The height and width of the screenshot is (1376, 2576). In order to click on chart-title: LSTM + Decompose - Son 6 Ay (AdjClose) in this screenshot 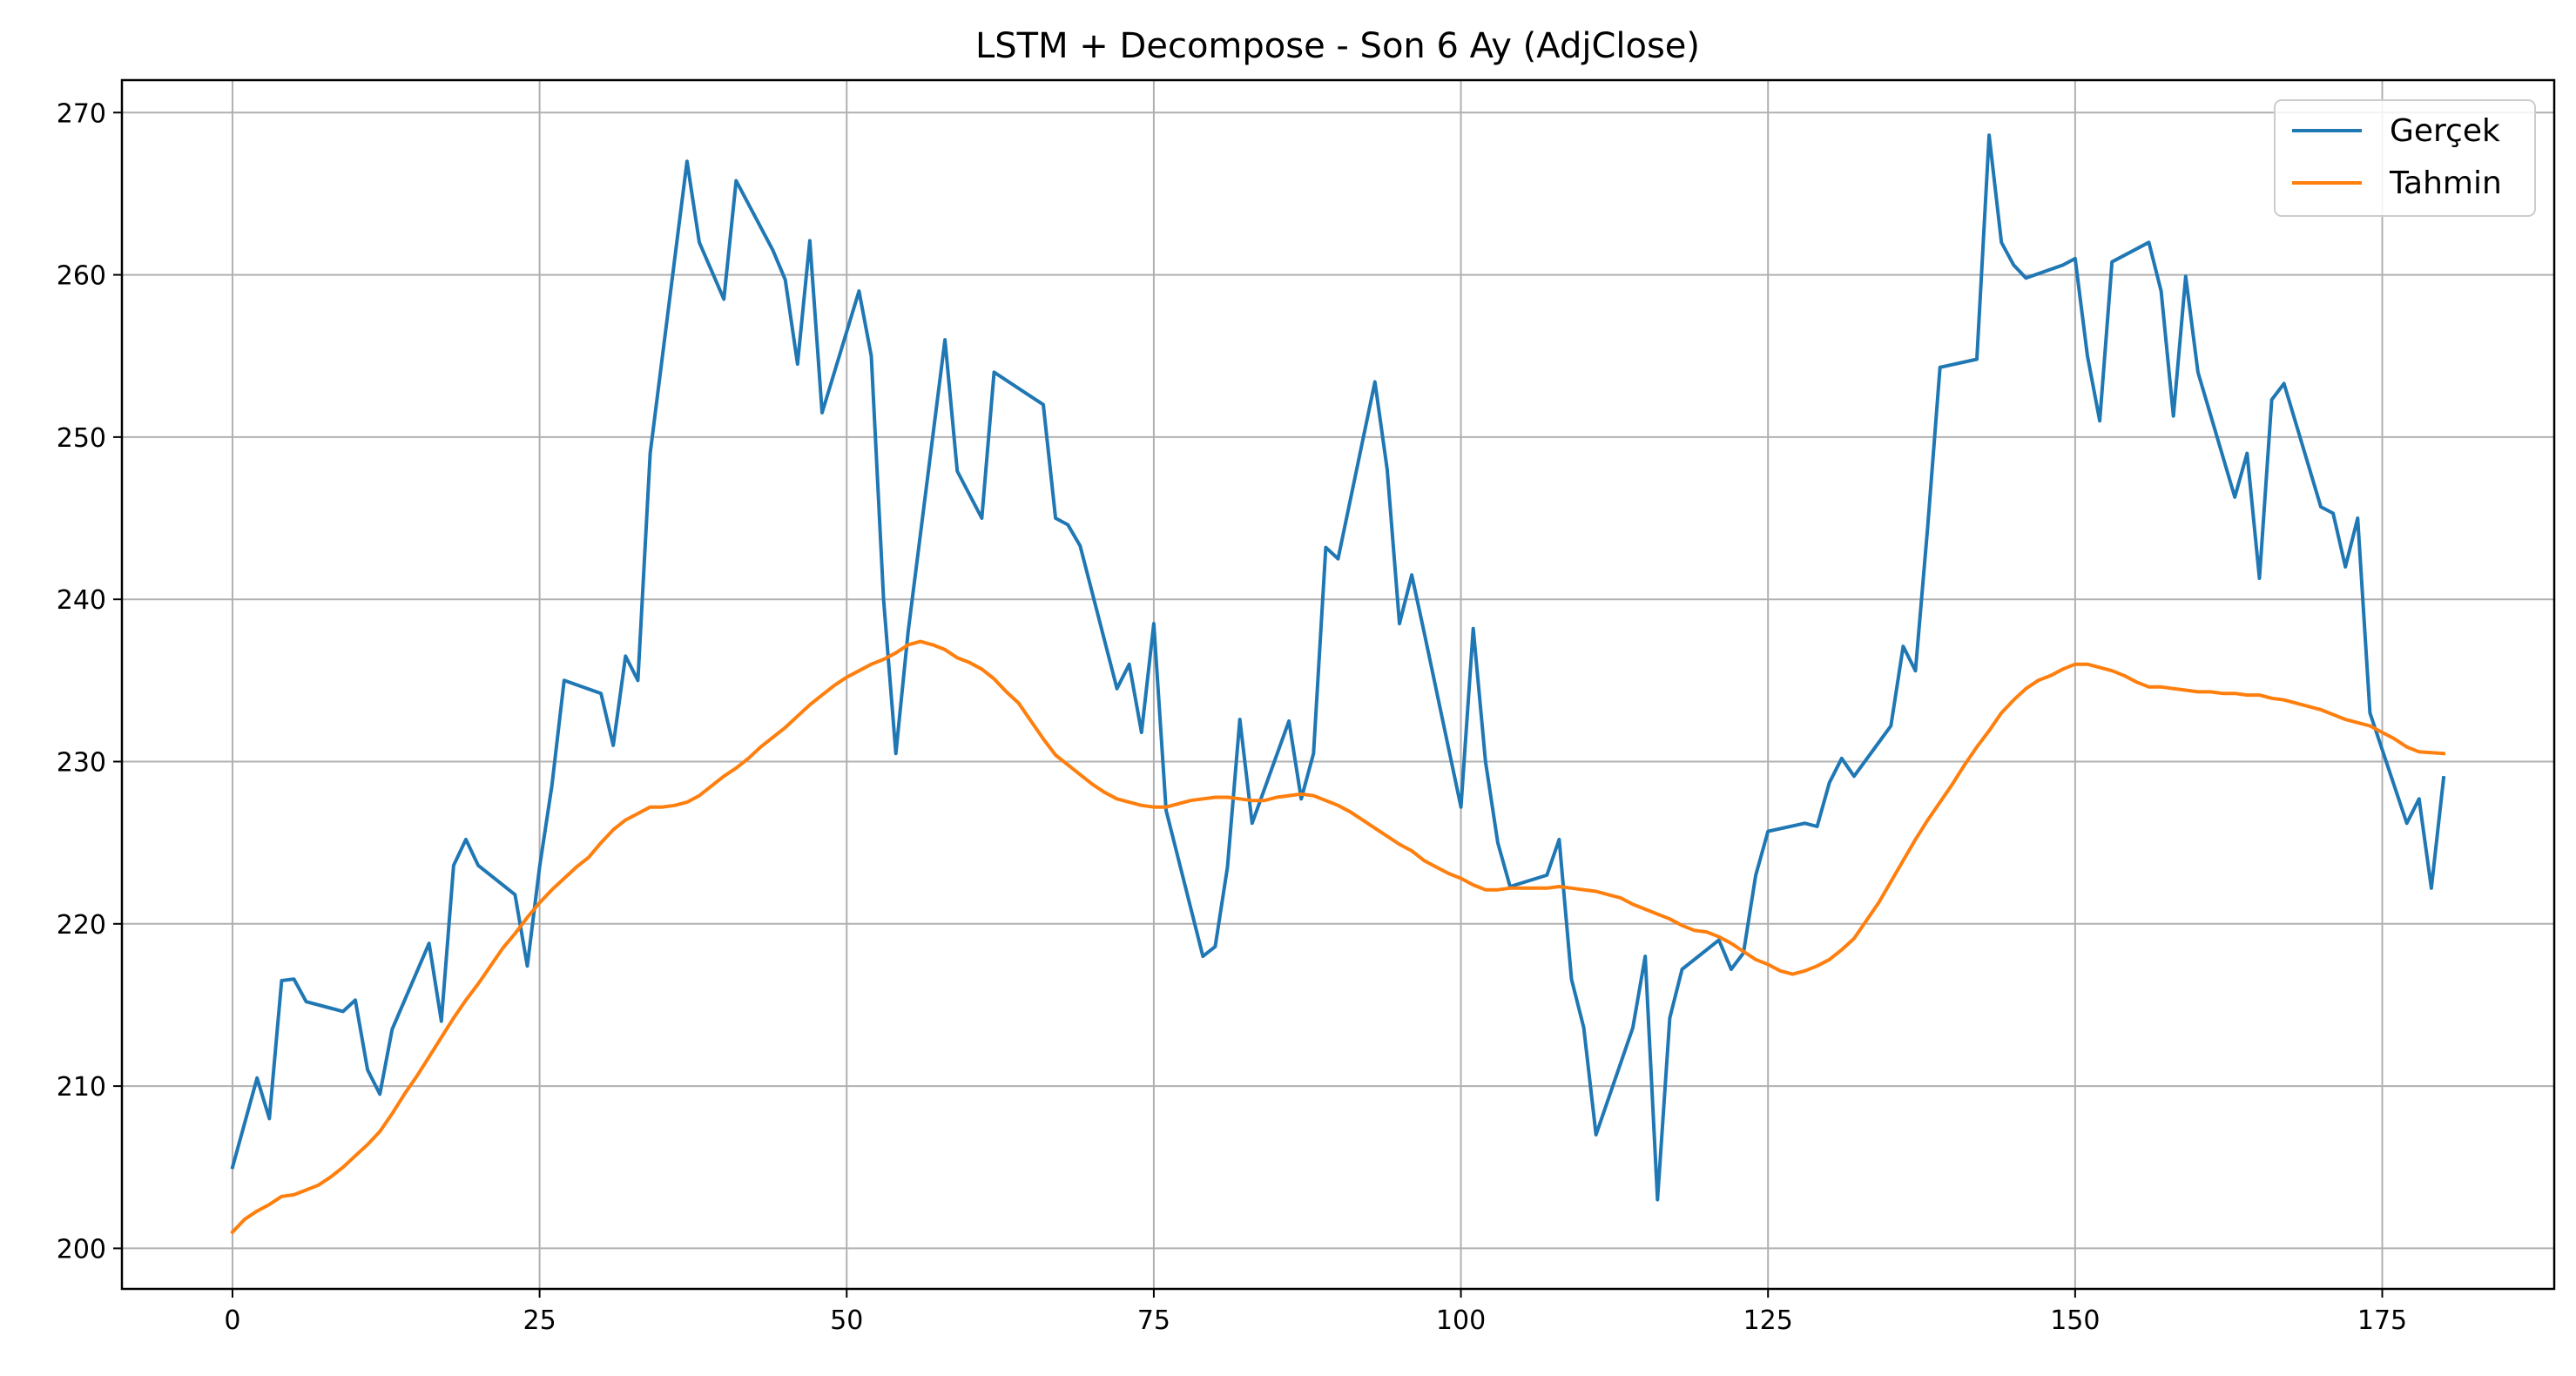, I will do `click(1338, 46)`.